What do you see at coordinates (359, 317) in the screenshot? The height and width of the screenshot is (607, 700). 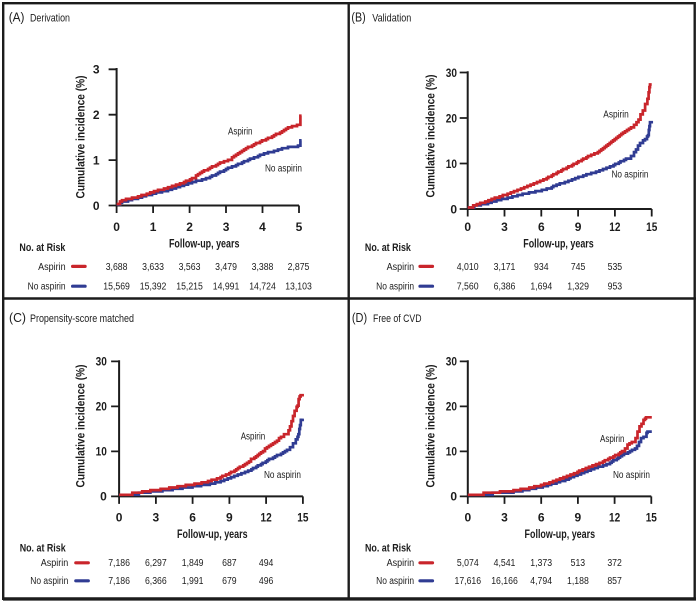 I see `svg-text: (D)` at bounding box center [359, 317].